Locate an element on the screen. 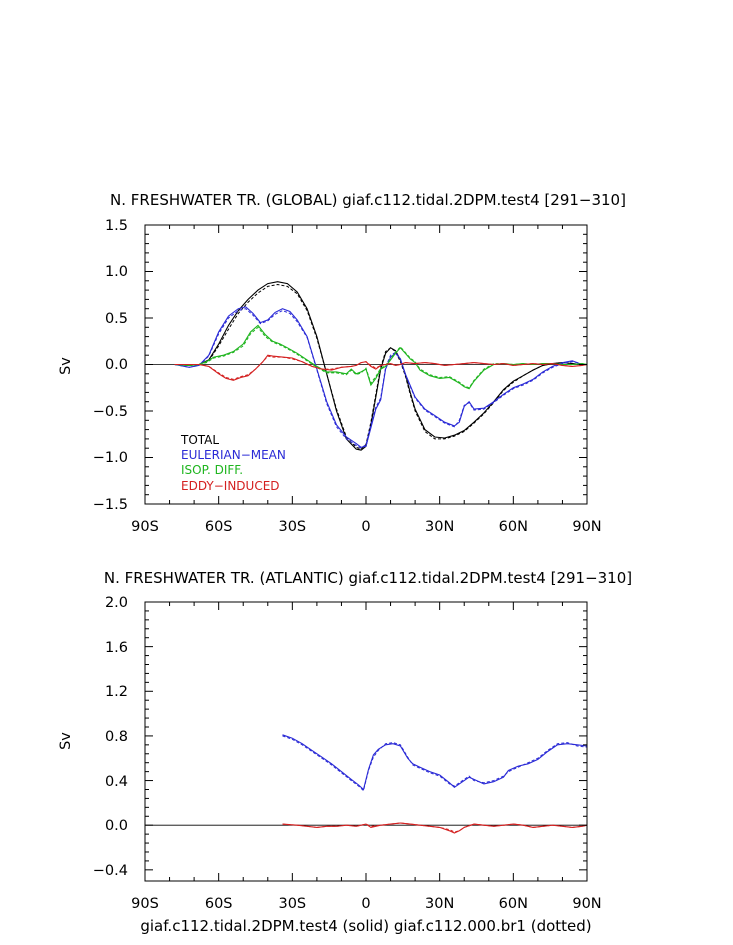  global-y-axis-label: Sv is located at coordinates (66, 366).